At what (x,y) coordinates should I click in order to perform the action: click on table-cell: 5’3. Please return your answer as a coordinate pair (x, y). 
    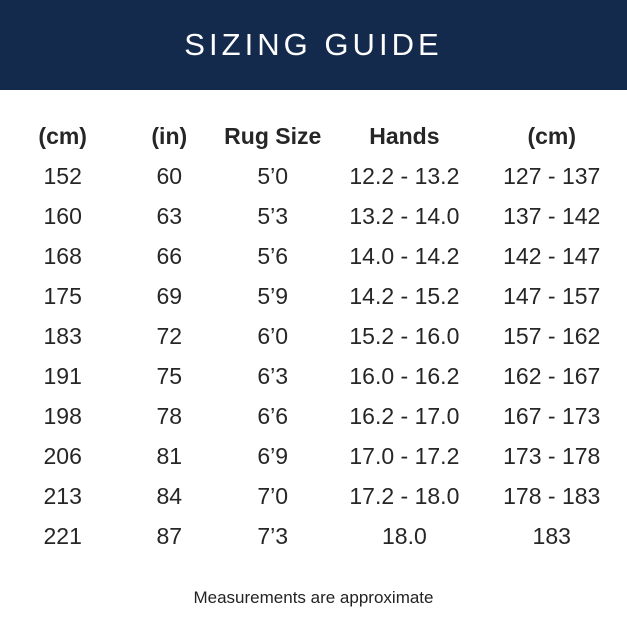
    Looking at the image, I should click on (273, 215).